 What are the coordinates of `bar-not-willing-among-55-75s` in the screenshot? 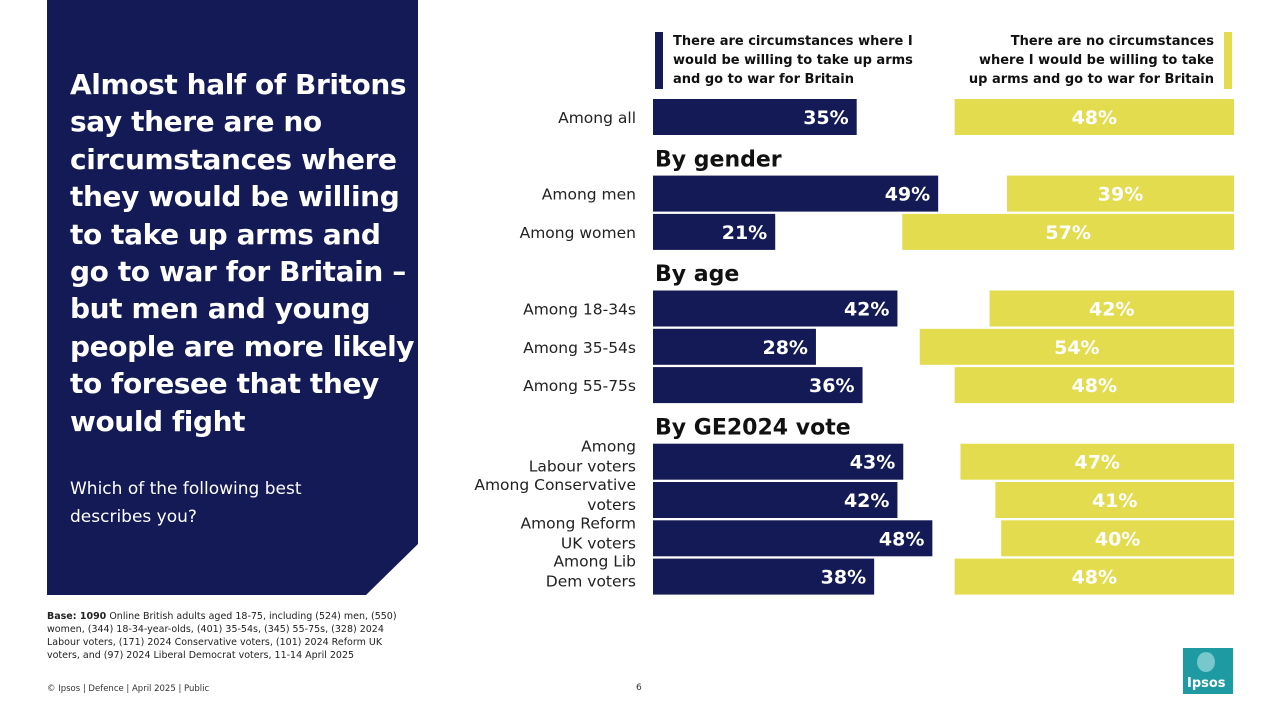 It's located at (1094, 385).